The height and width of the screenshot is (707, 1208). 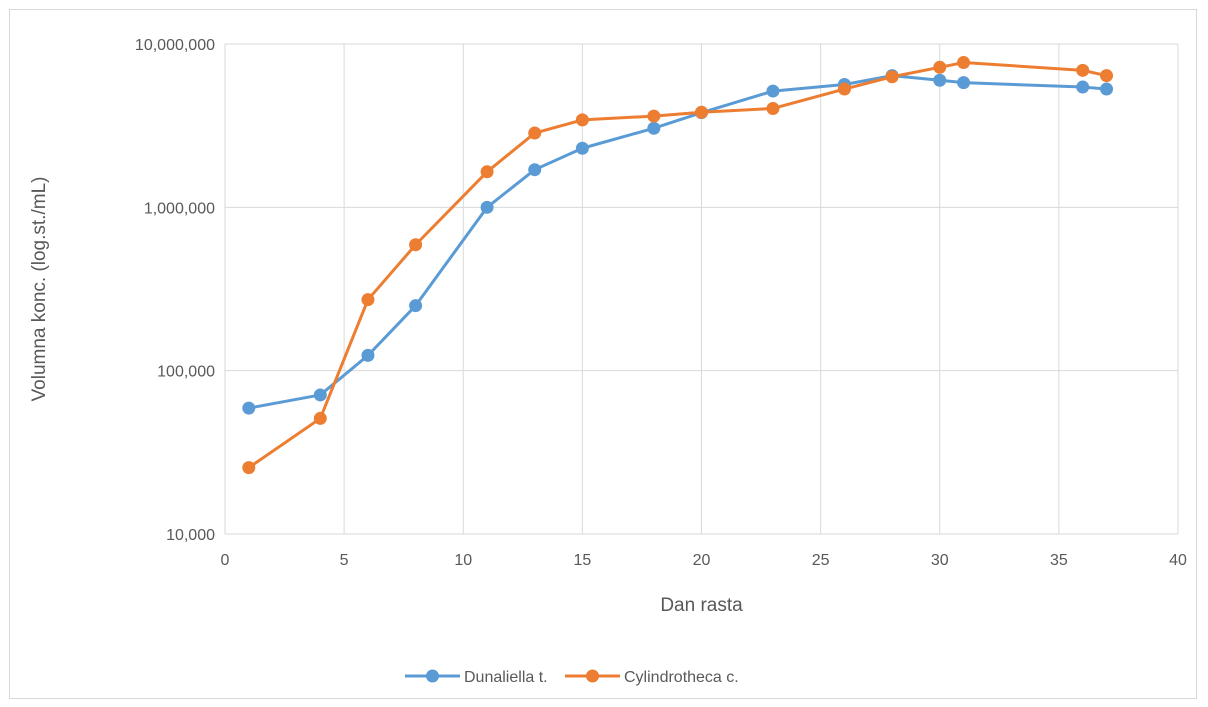 What do you see at coordinates (344, 560) in the screenshot?
I see `x-tick-label: 5` at bounding box center [344, 560].